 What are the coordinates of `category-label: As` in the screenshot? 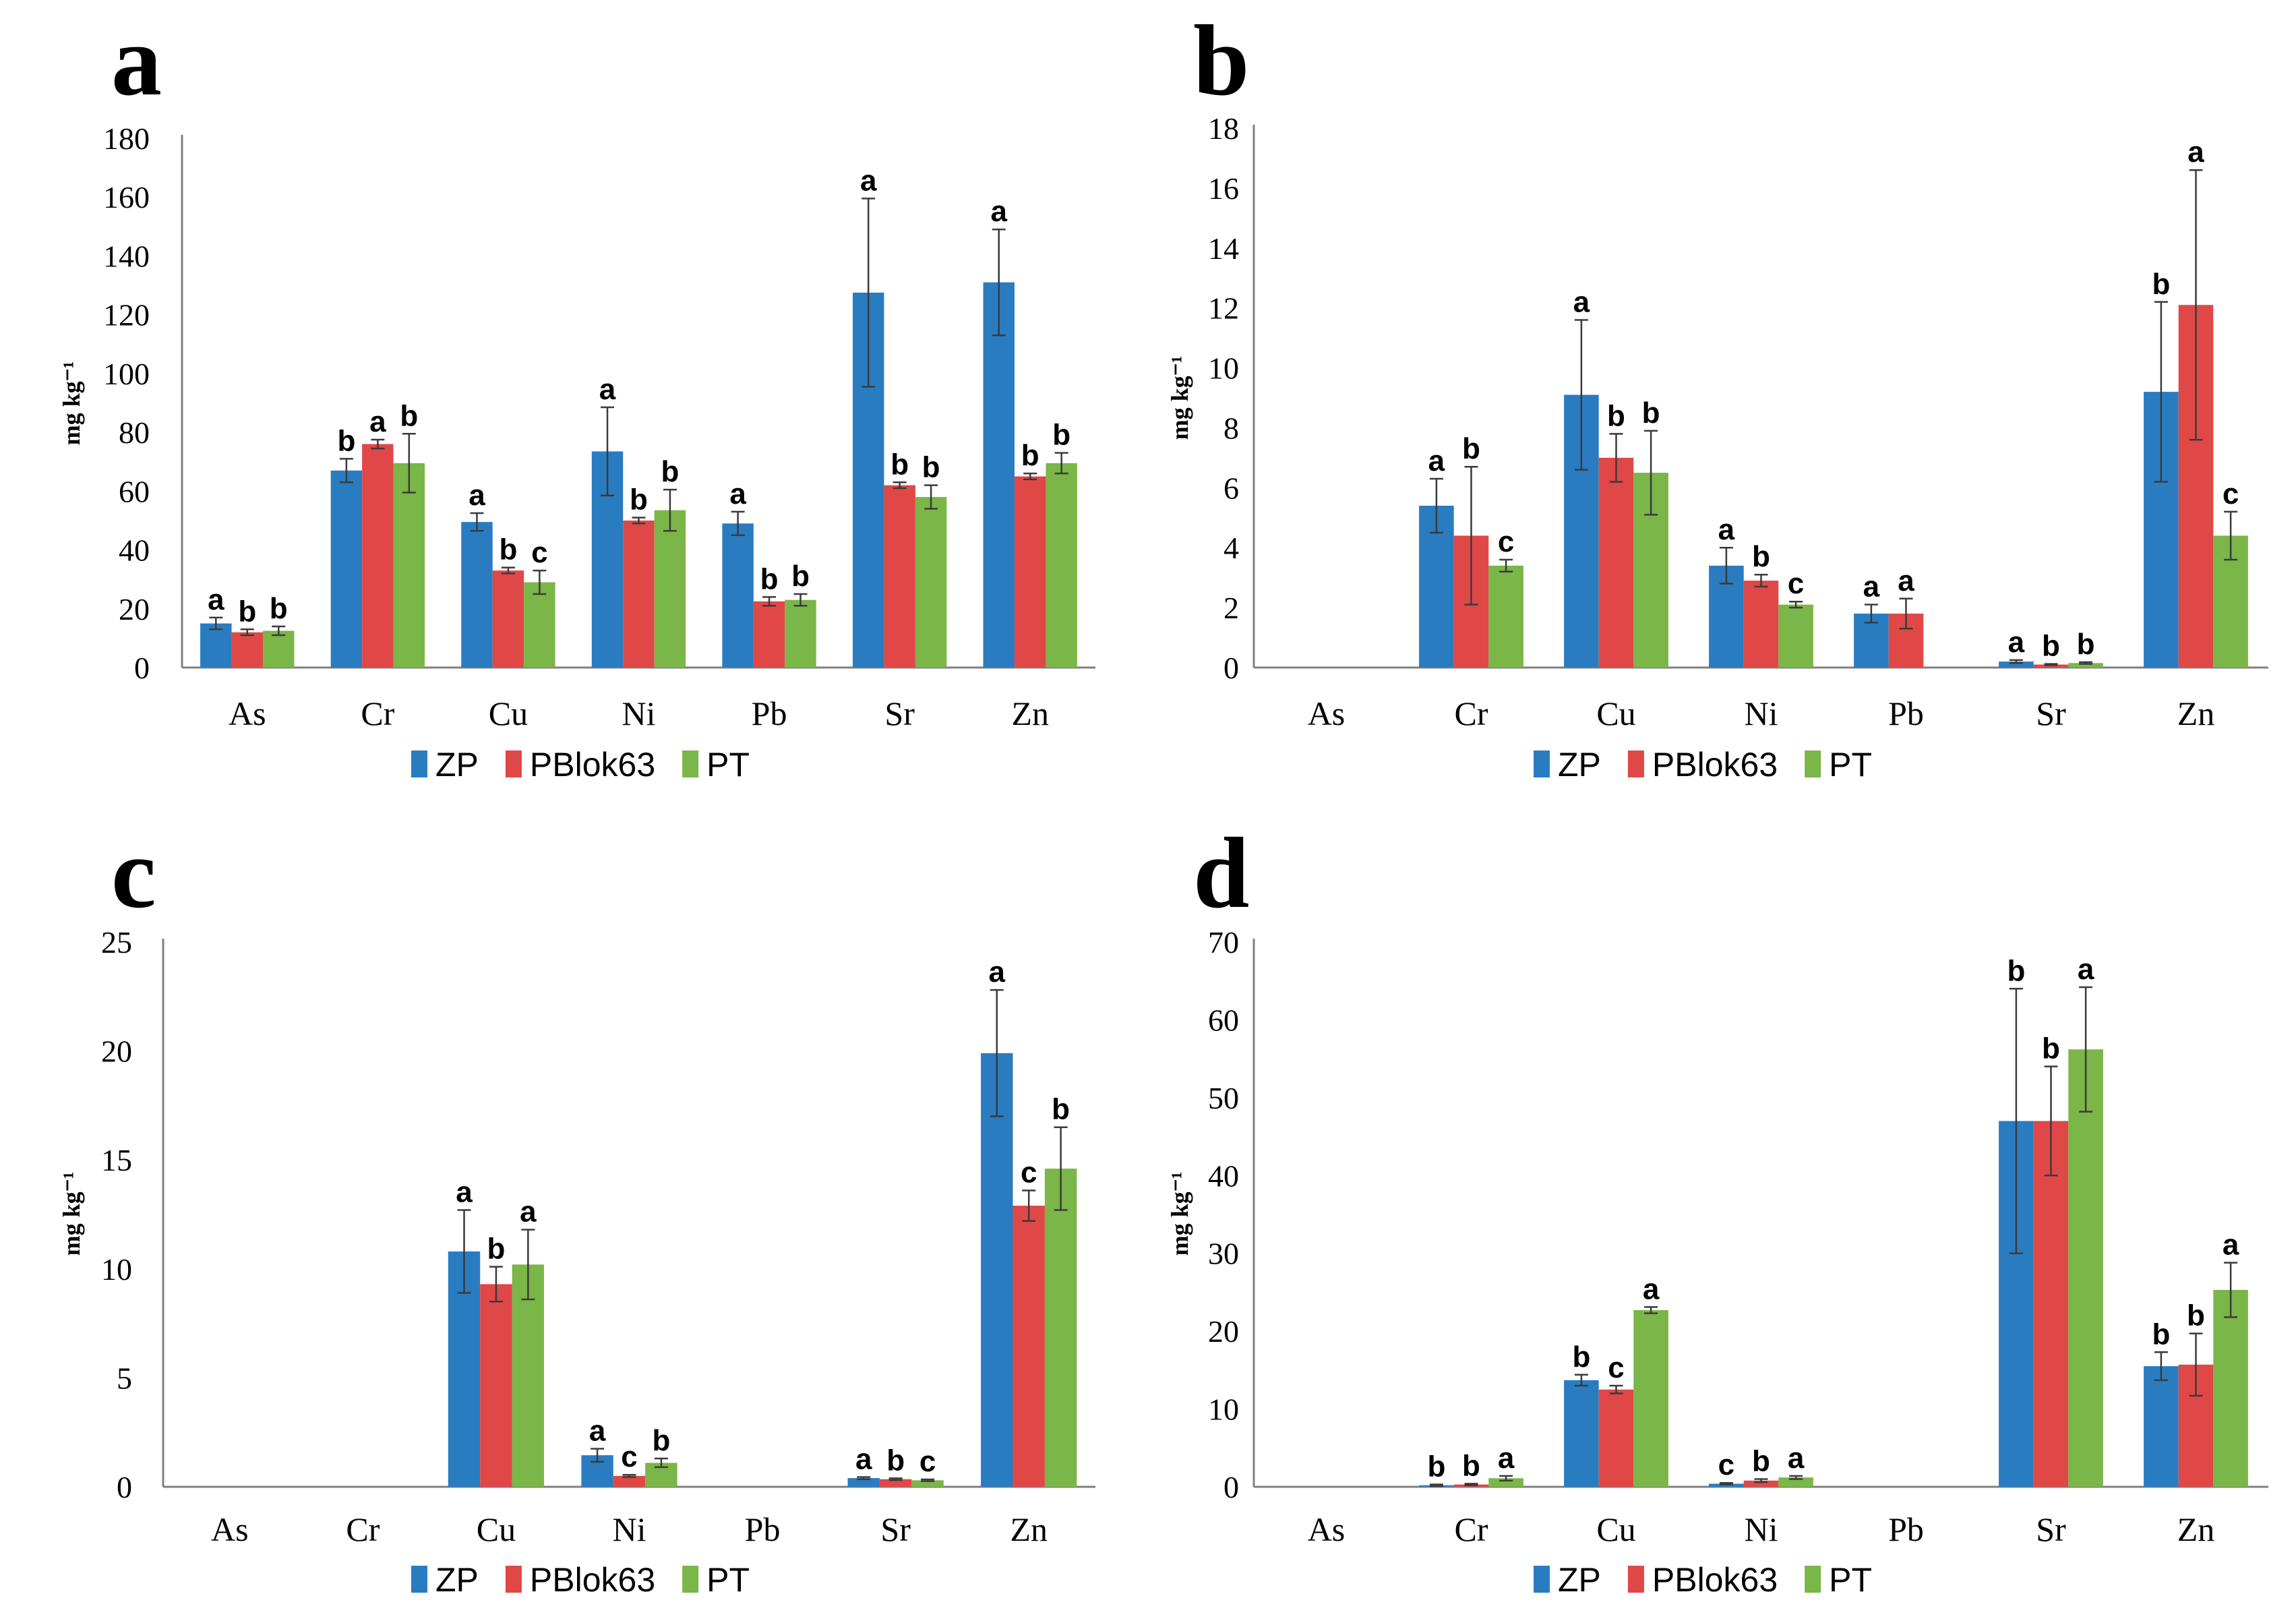 It's located at (1327, 713).